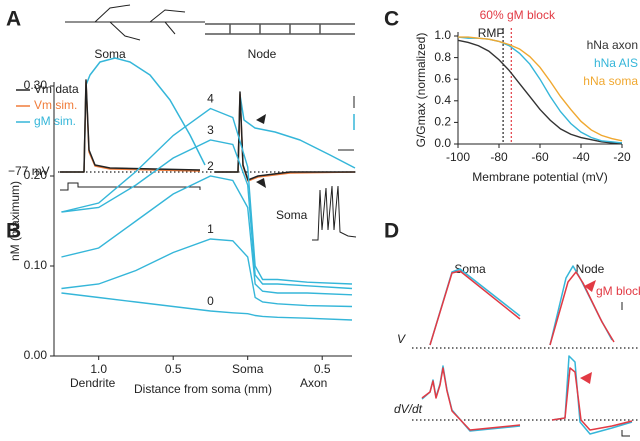 This screenshot has width=640, height=441. I want to click on y-axis-label: nM (maximum), so click(15, 221).